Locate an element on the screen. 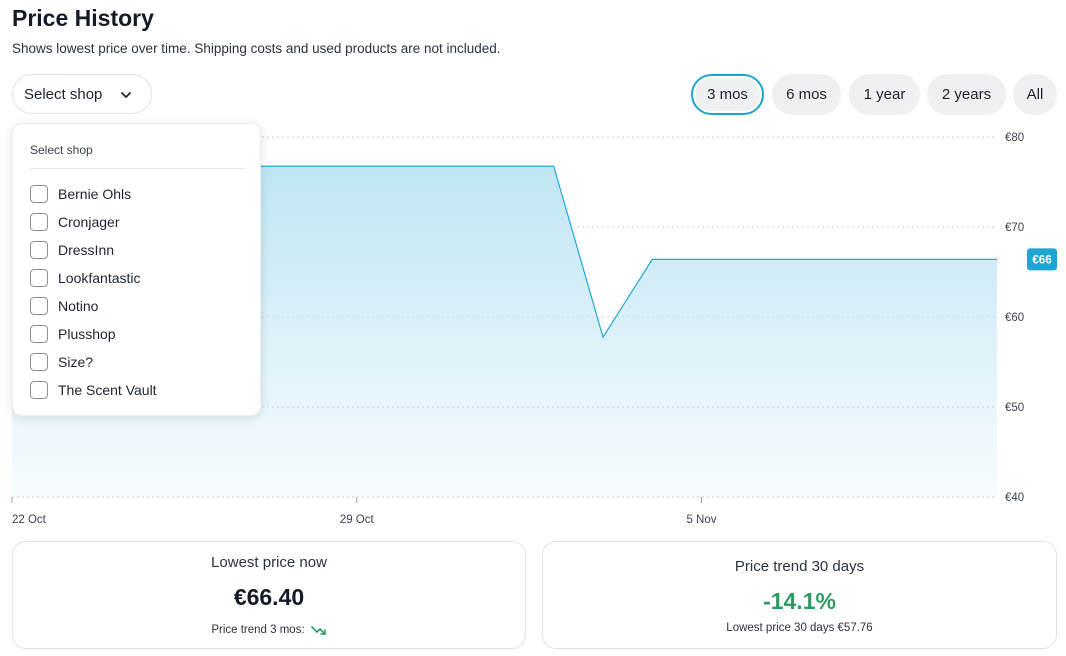  trend-down-icon is located at coordinates (318, 630).